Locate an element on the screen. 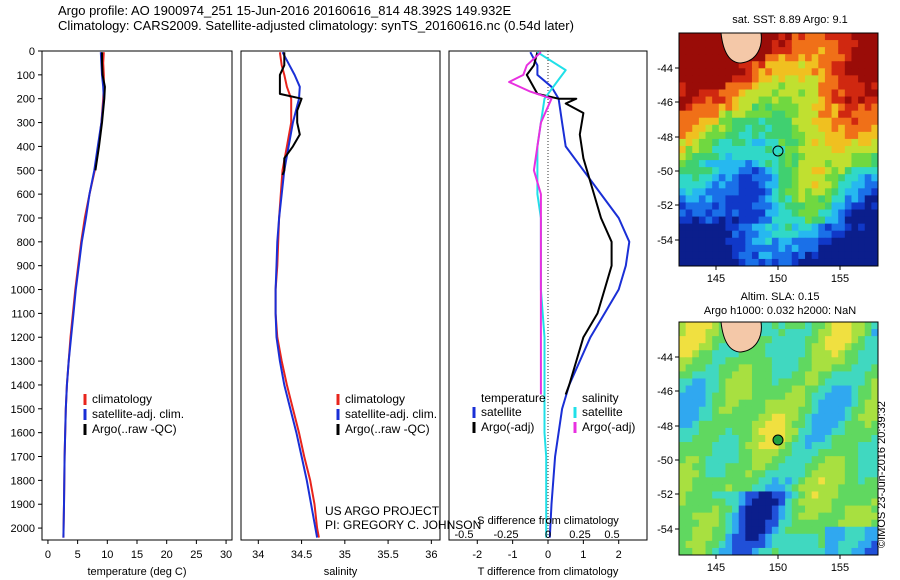 This screenshot has width=900, height=580. diff-top-tick-label: 0.5 is located at coordinates (611, 535).